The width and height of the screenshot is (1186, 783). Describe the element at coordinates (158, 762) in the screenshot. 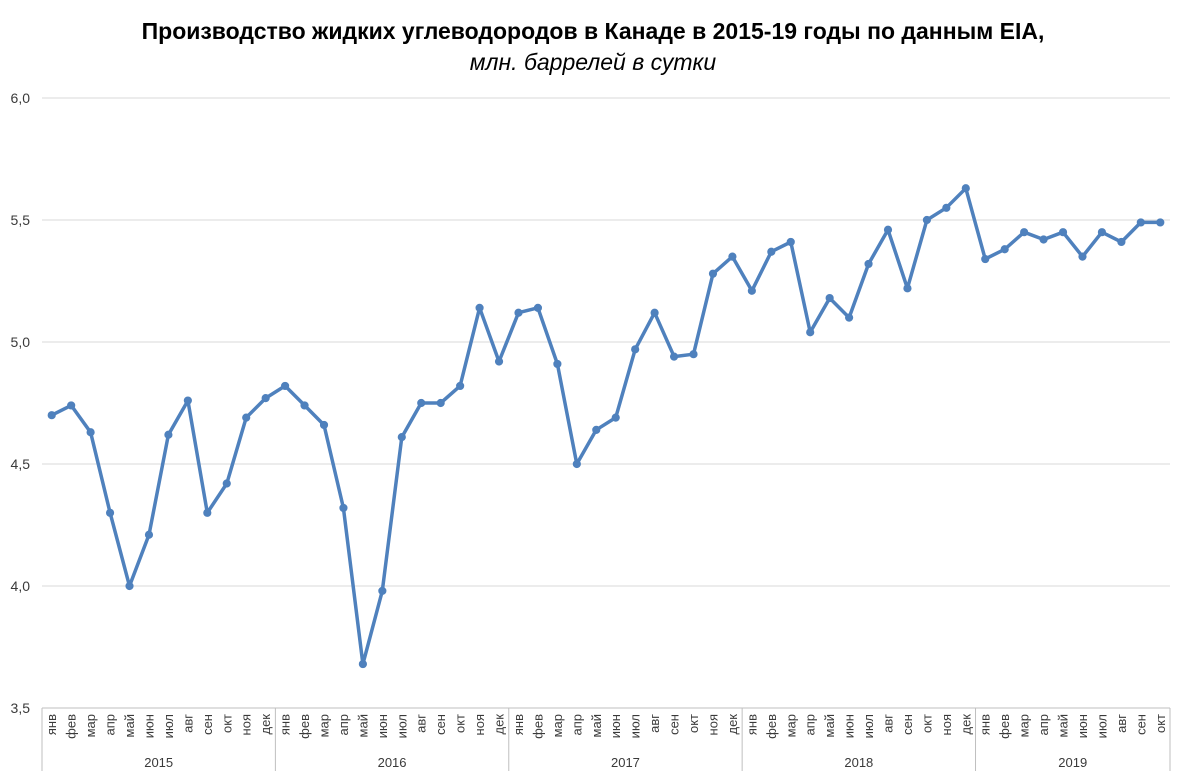

I see `year-label: 2015` at that location.